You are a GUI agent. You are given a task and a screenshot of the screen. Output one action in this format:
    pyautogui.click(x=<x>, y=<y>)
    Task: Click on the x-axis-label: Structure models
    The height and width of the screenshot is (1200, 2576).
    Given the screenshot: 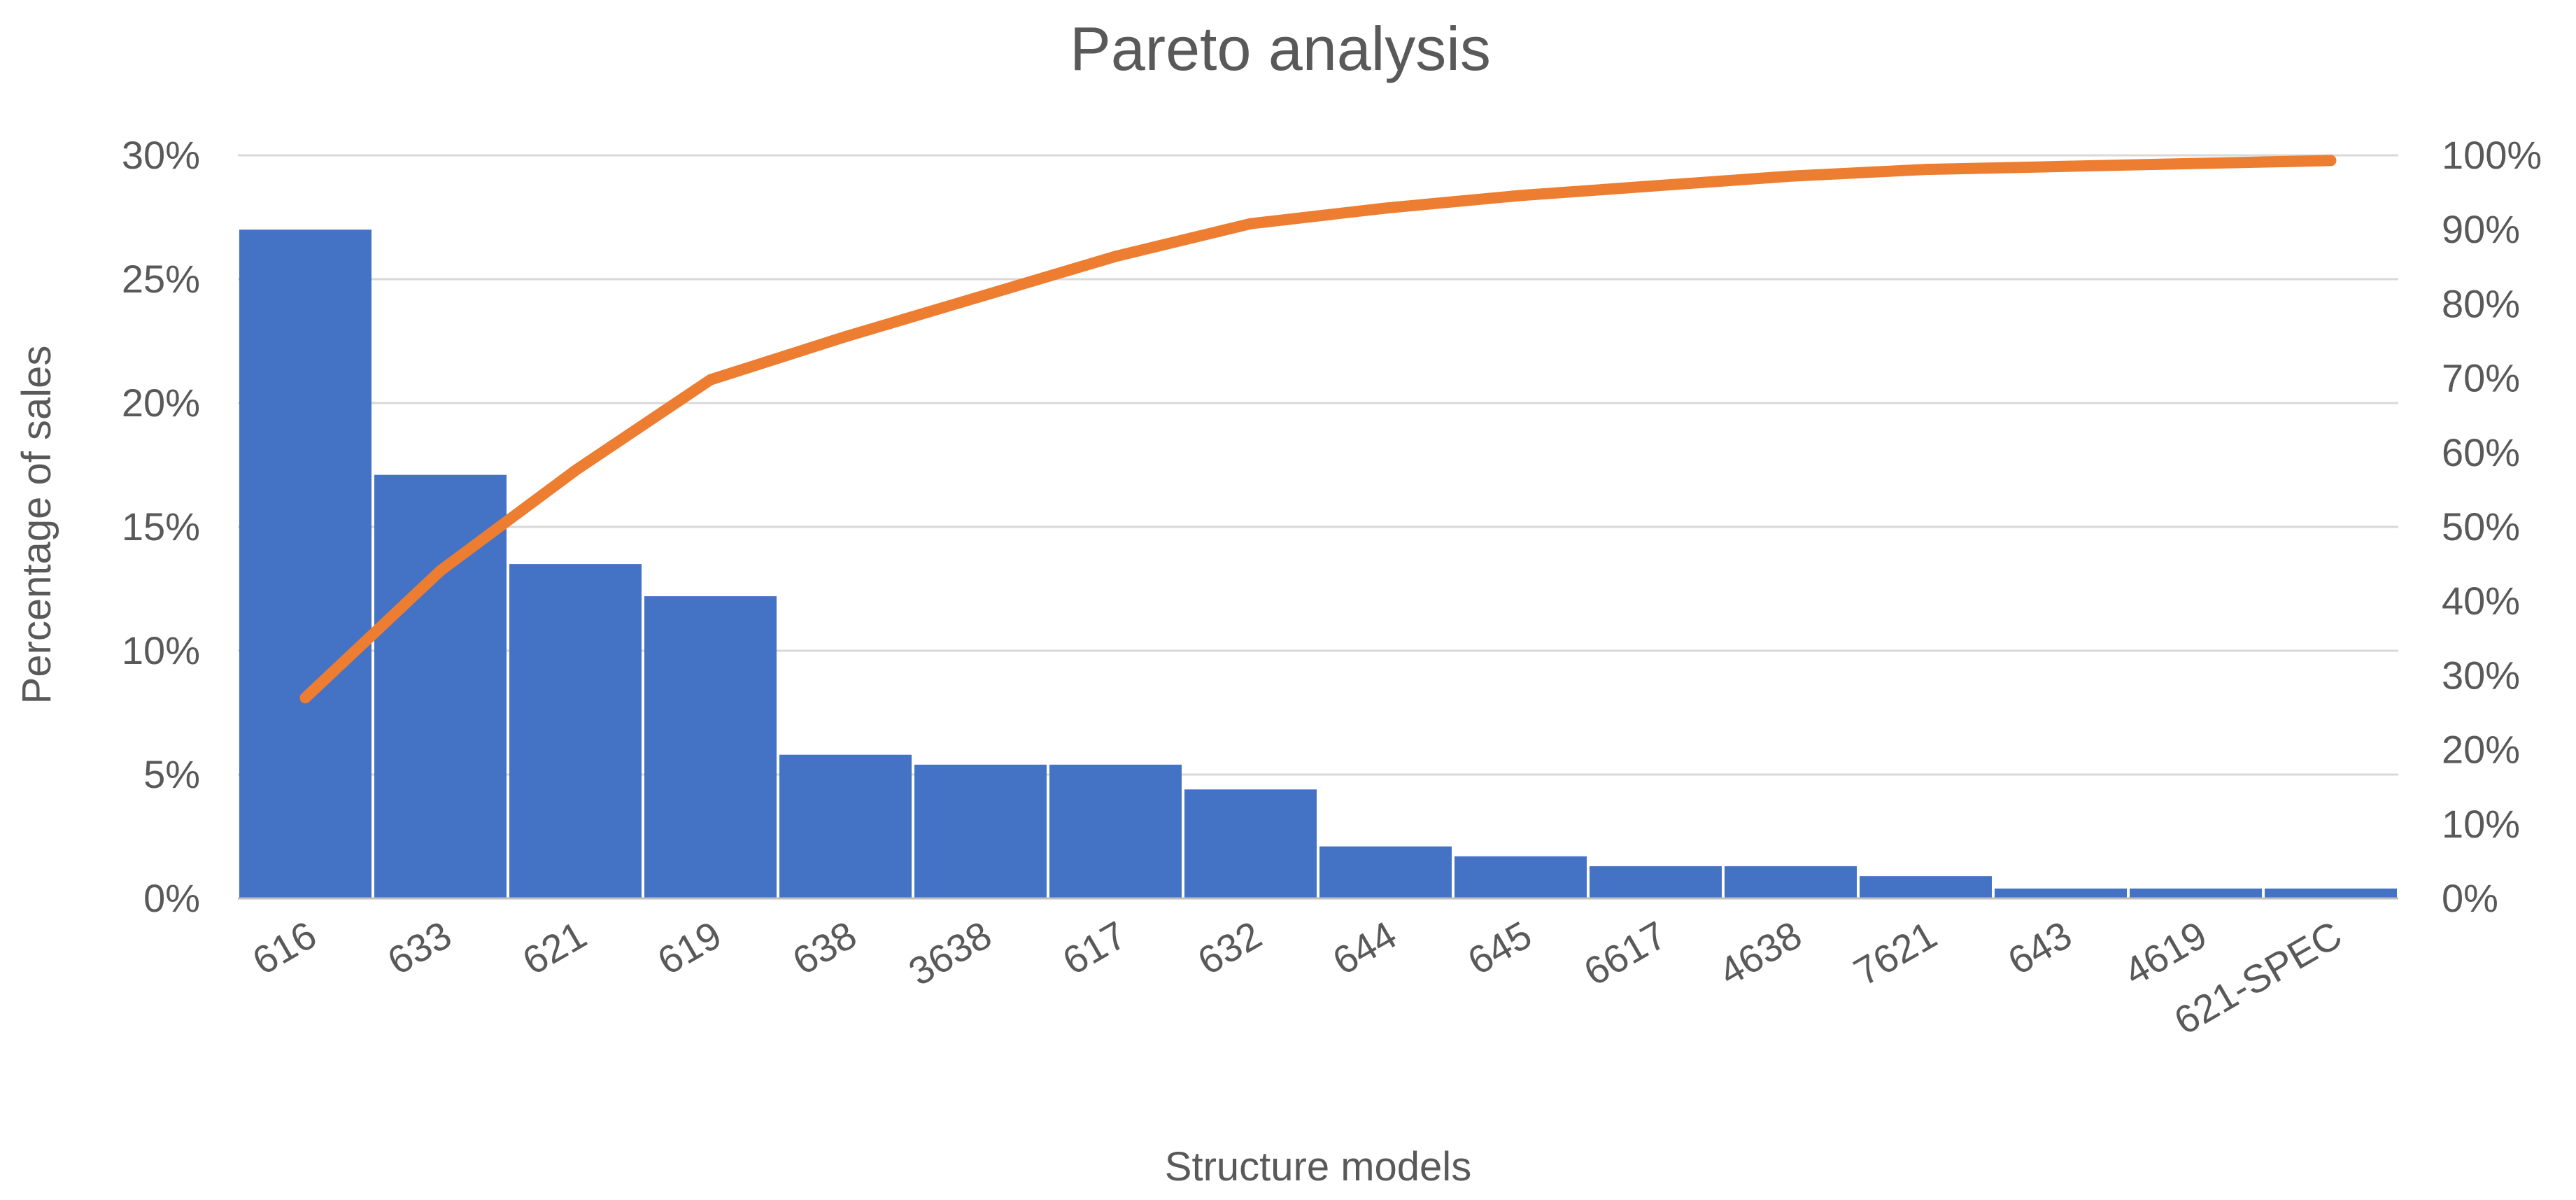 What is the action you would take?
    pyautogui.click(x=1318, y=1167)
    